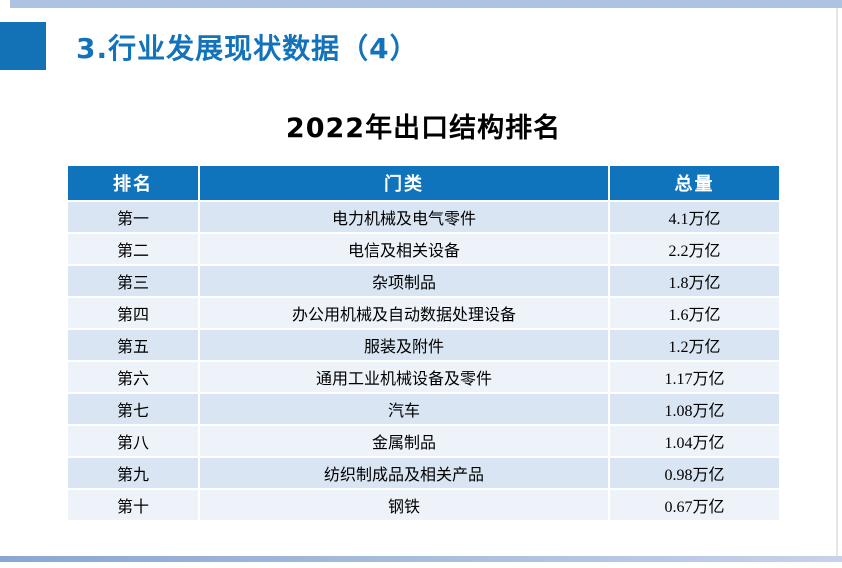 This screenshot has width=842, height=568. Describe the element at coordinates (133, 345) in the screenshot. I see `rank-cell: 第五` at that location.